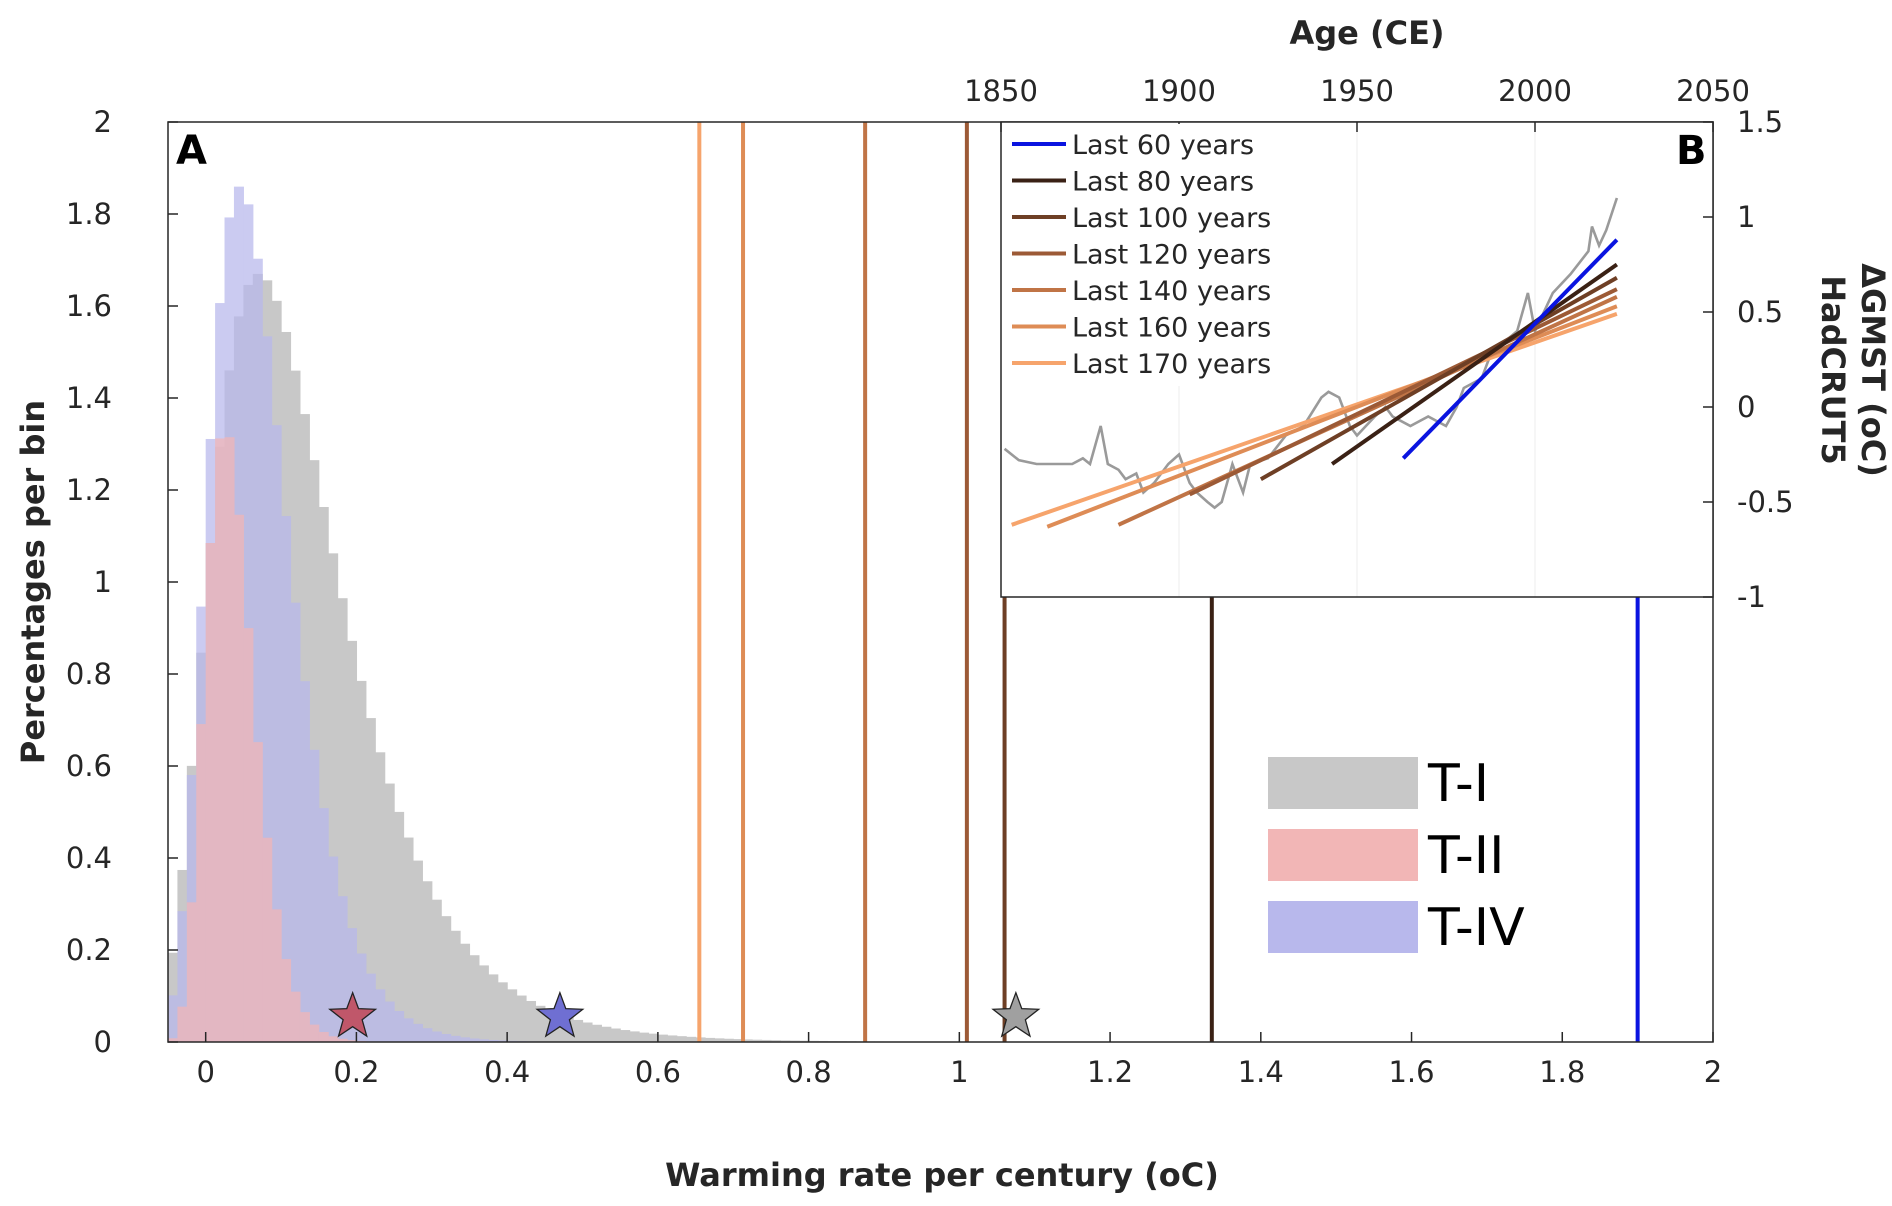  What do you see at coordinates (1357, 103) in the screenshot?
I see `age-axis-ticks: 1850 1900 1950 2000 2050` at bounding box center [1357, 103].